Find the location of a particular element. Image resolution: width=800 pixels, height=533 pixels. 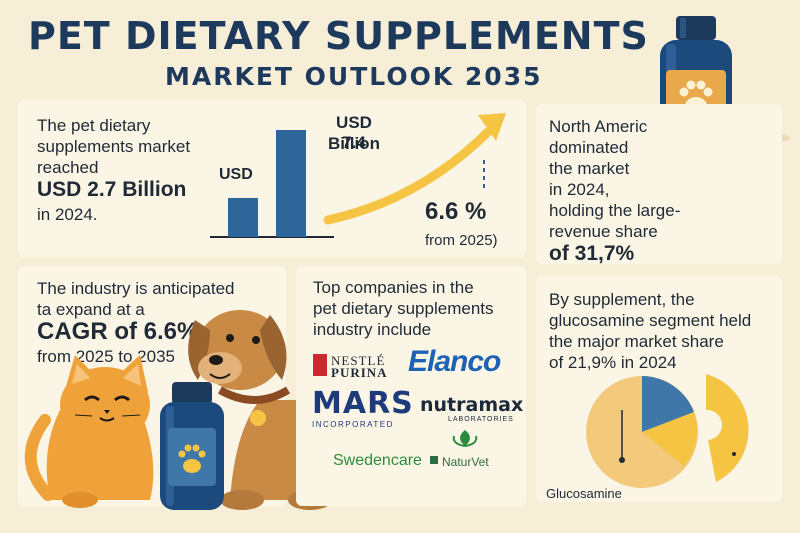

region-share: of 31,7% is located at coordinates (592, 253).